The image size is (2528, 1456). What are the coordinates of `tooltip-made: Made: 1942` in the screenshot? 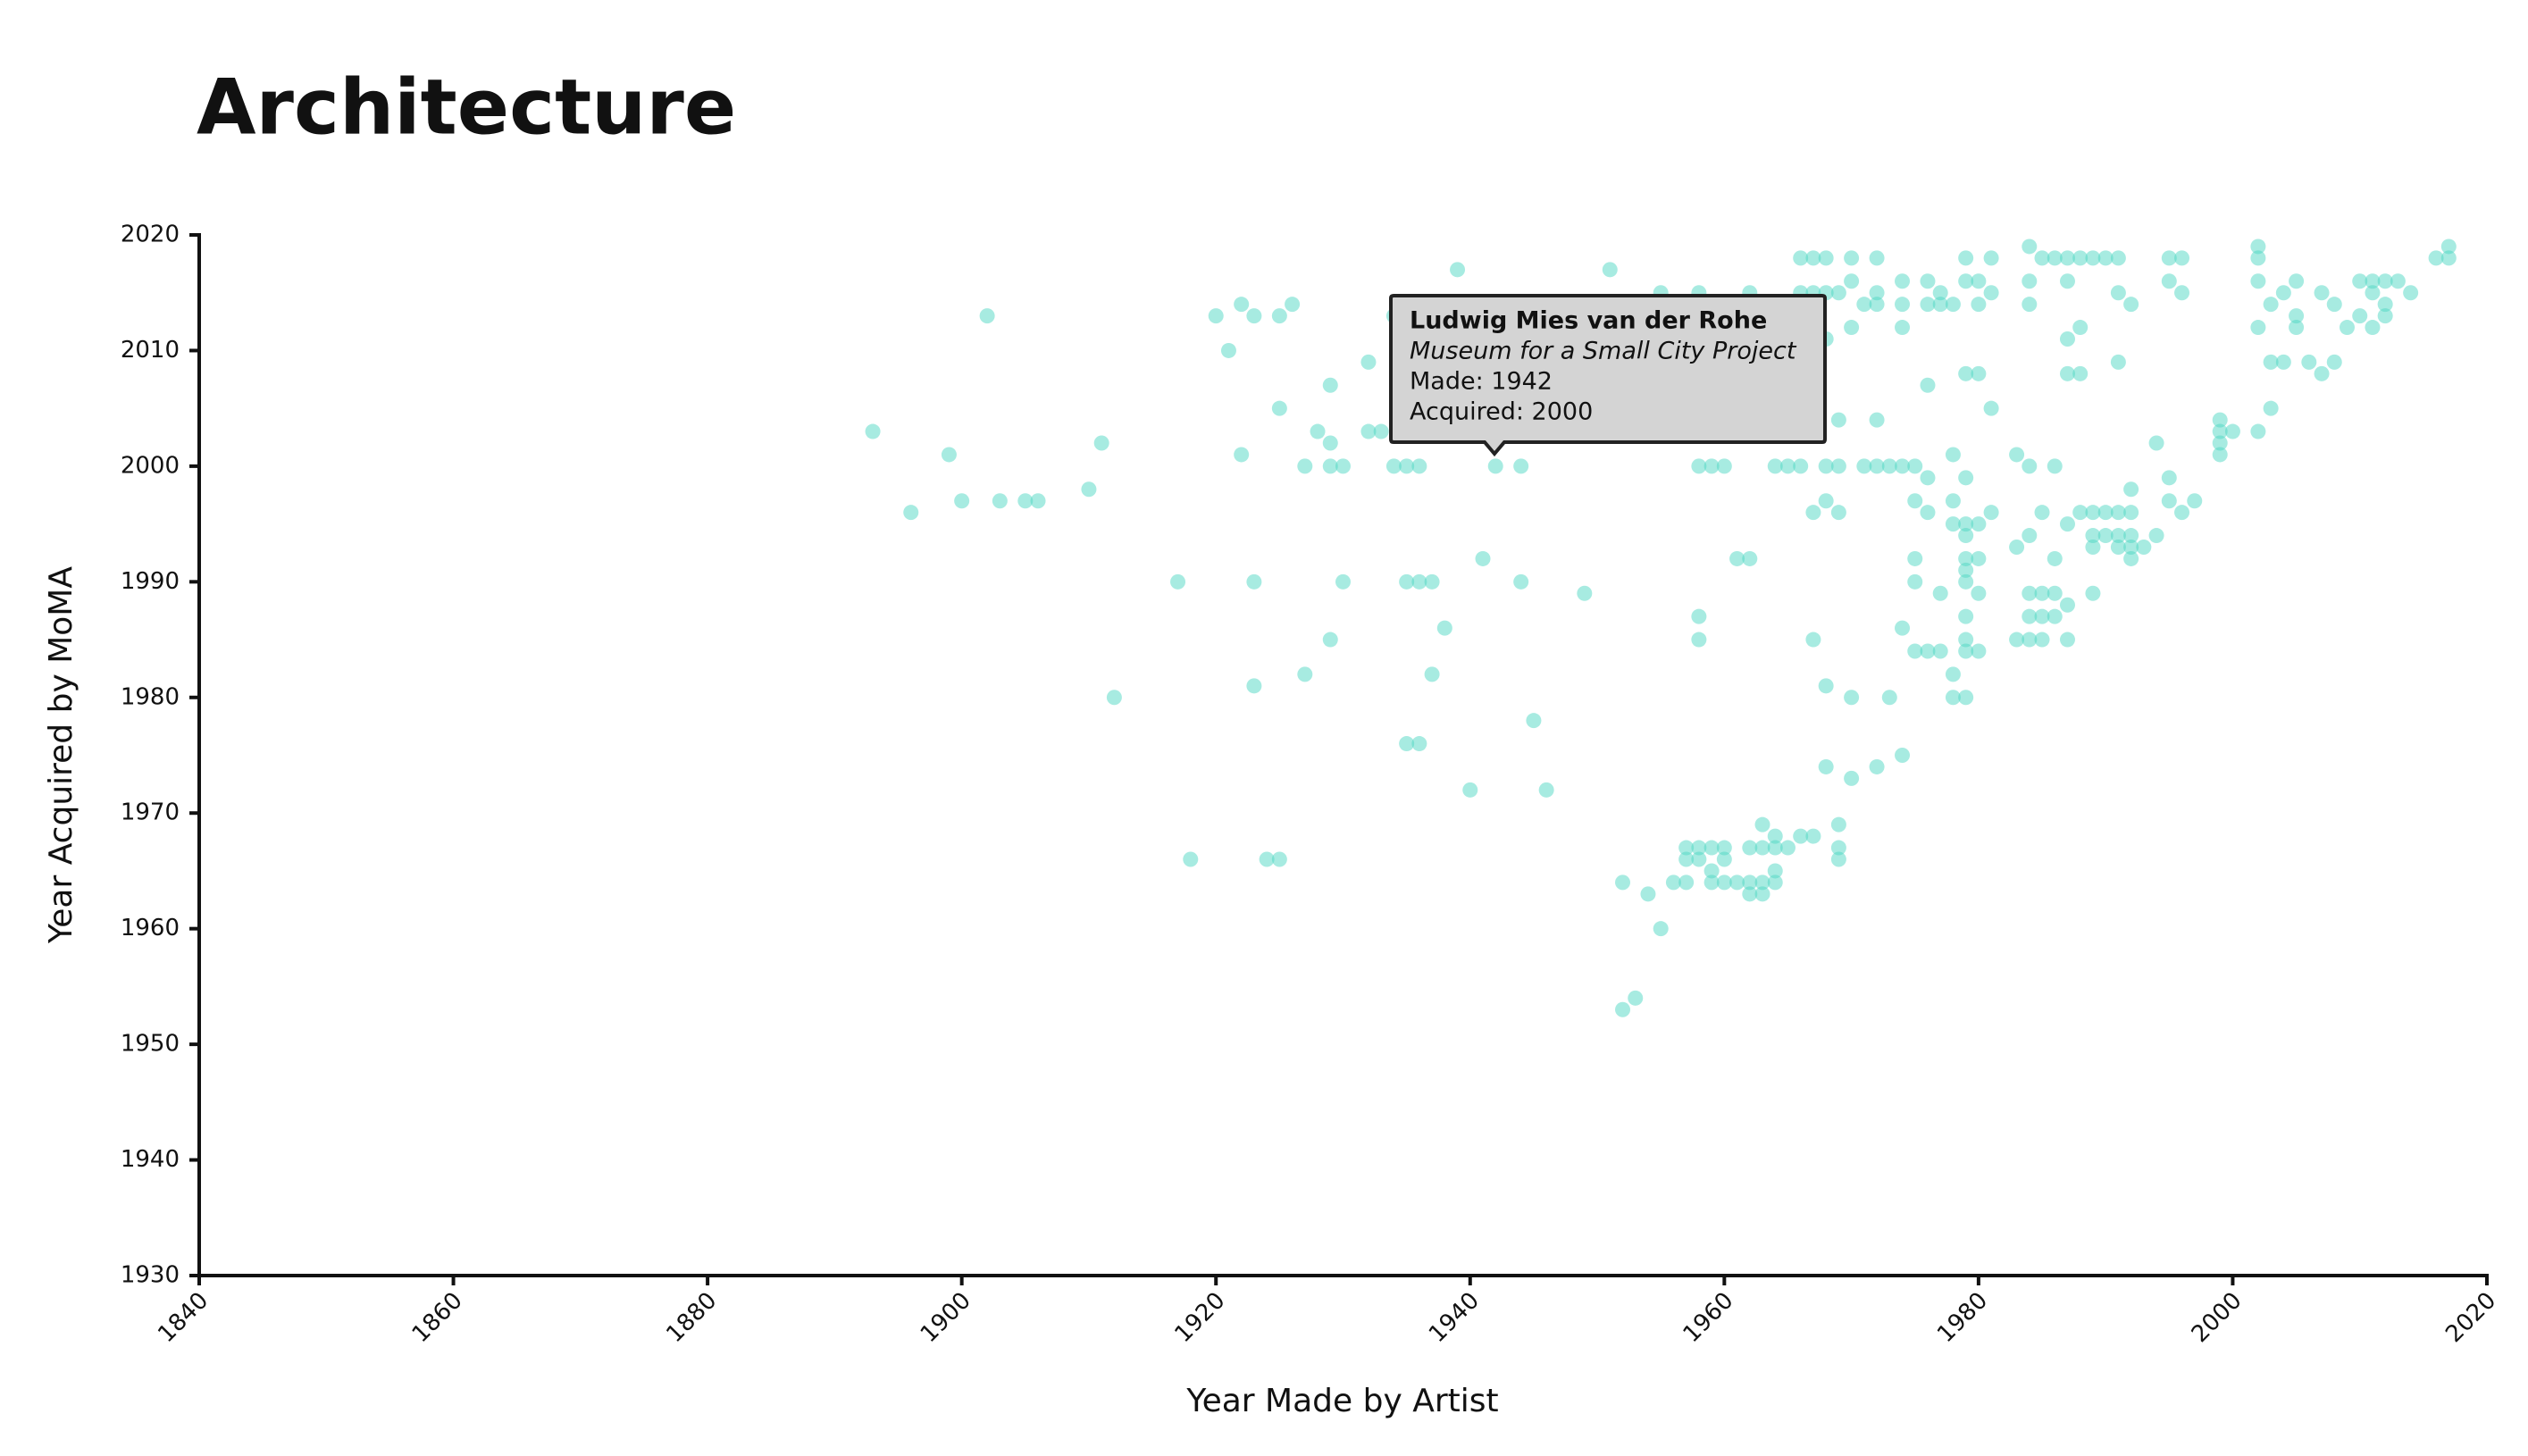 It's located at (1481, 382).